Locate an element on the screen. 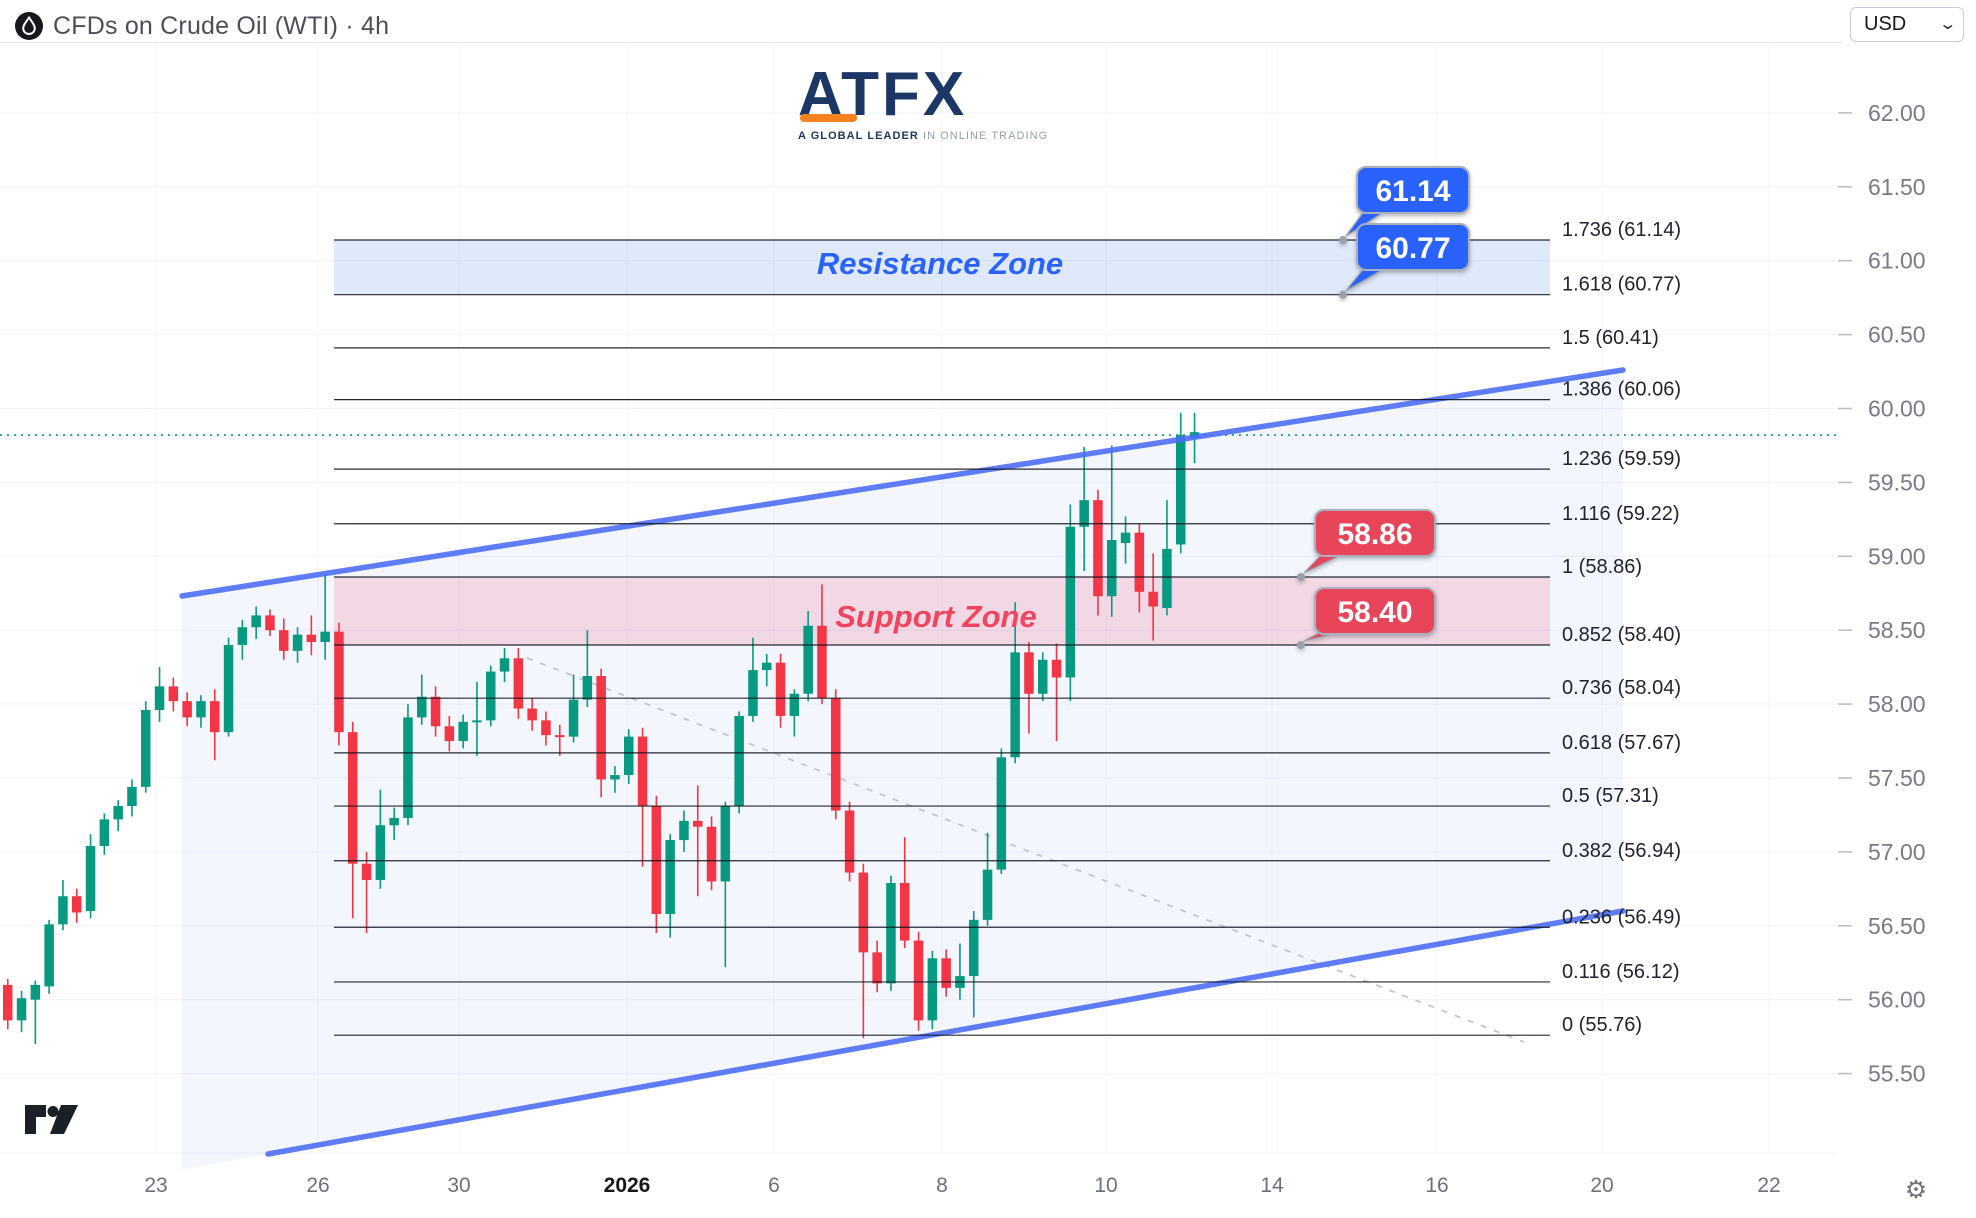 The width and height of the screenshot is (1976, 1218). atfx-logo: ATFX A GLOBAL LEADER IN ONLINE TRADING is located at coordinates (923, 103).